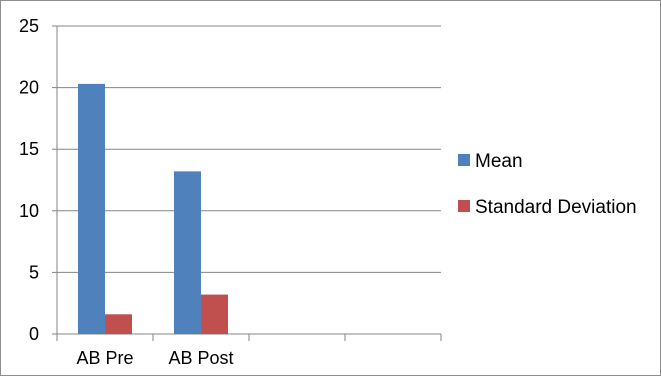  Describe the element at coordinates (556, 207) in the screenshot. I see `legend-label: Standard Deviation` at that location.